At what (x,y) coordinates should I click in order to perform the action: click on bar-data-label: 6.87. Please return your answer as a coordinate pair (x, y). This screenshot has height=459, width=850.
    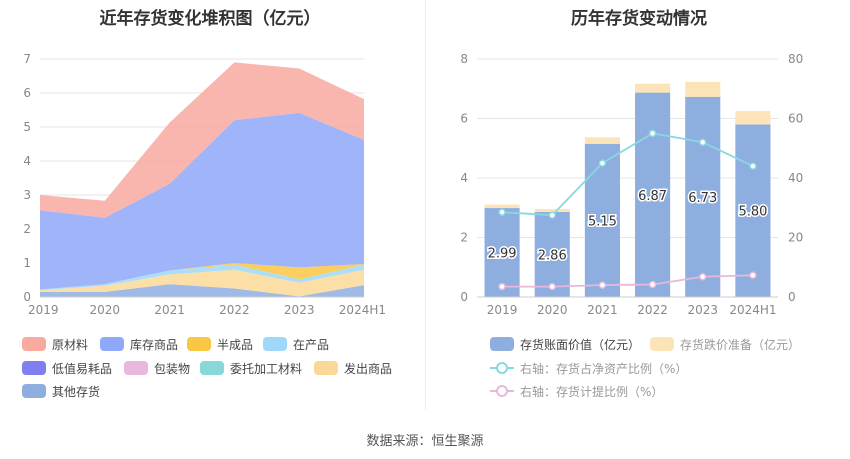
    Looking at the image, I should click on (652, 196).